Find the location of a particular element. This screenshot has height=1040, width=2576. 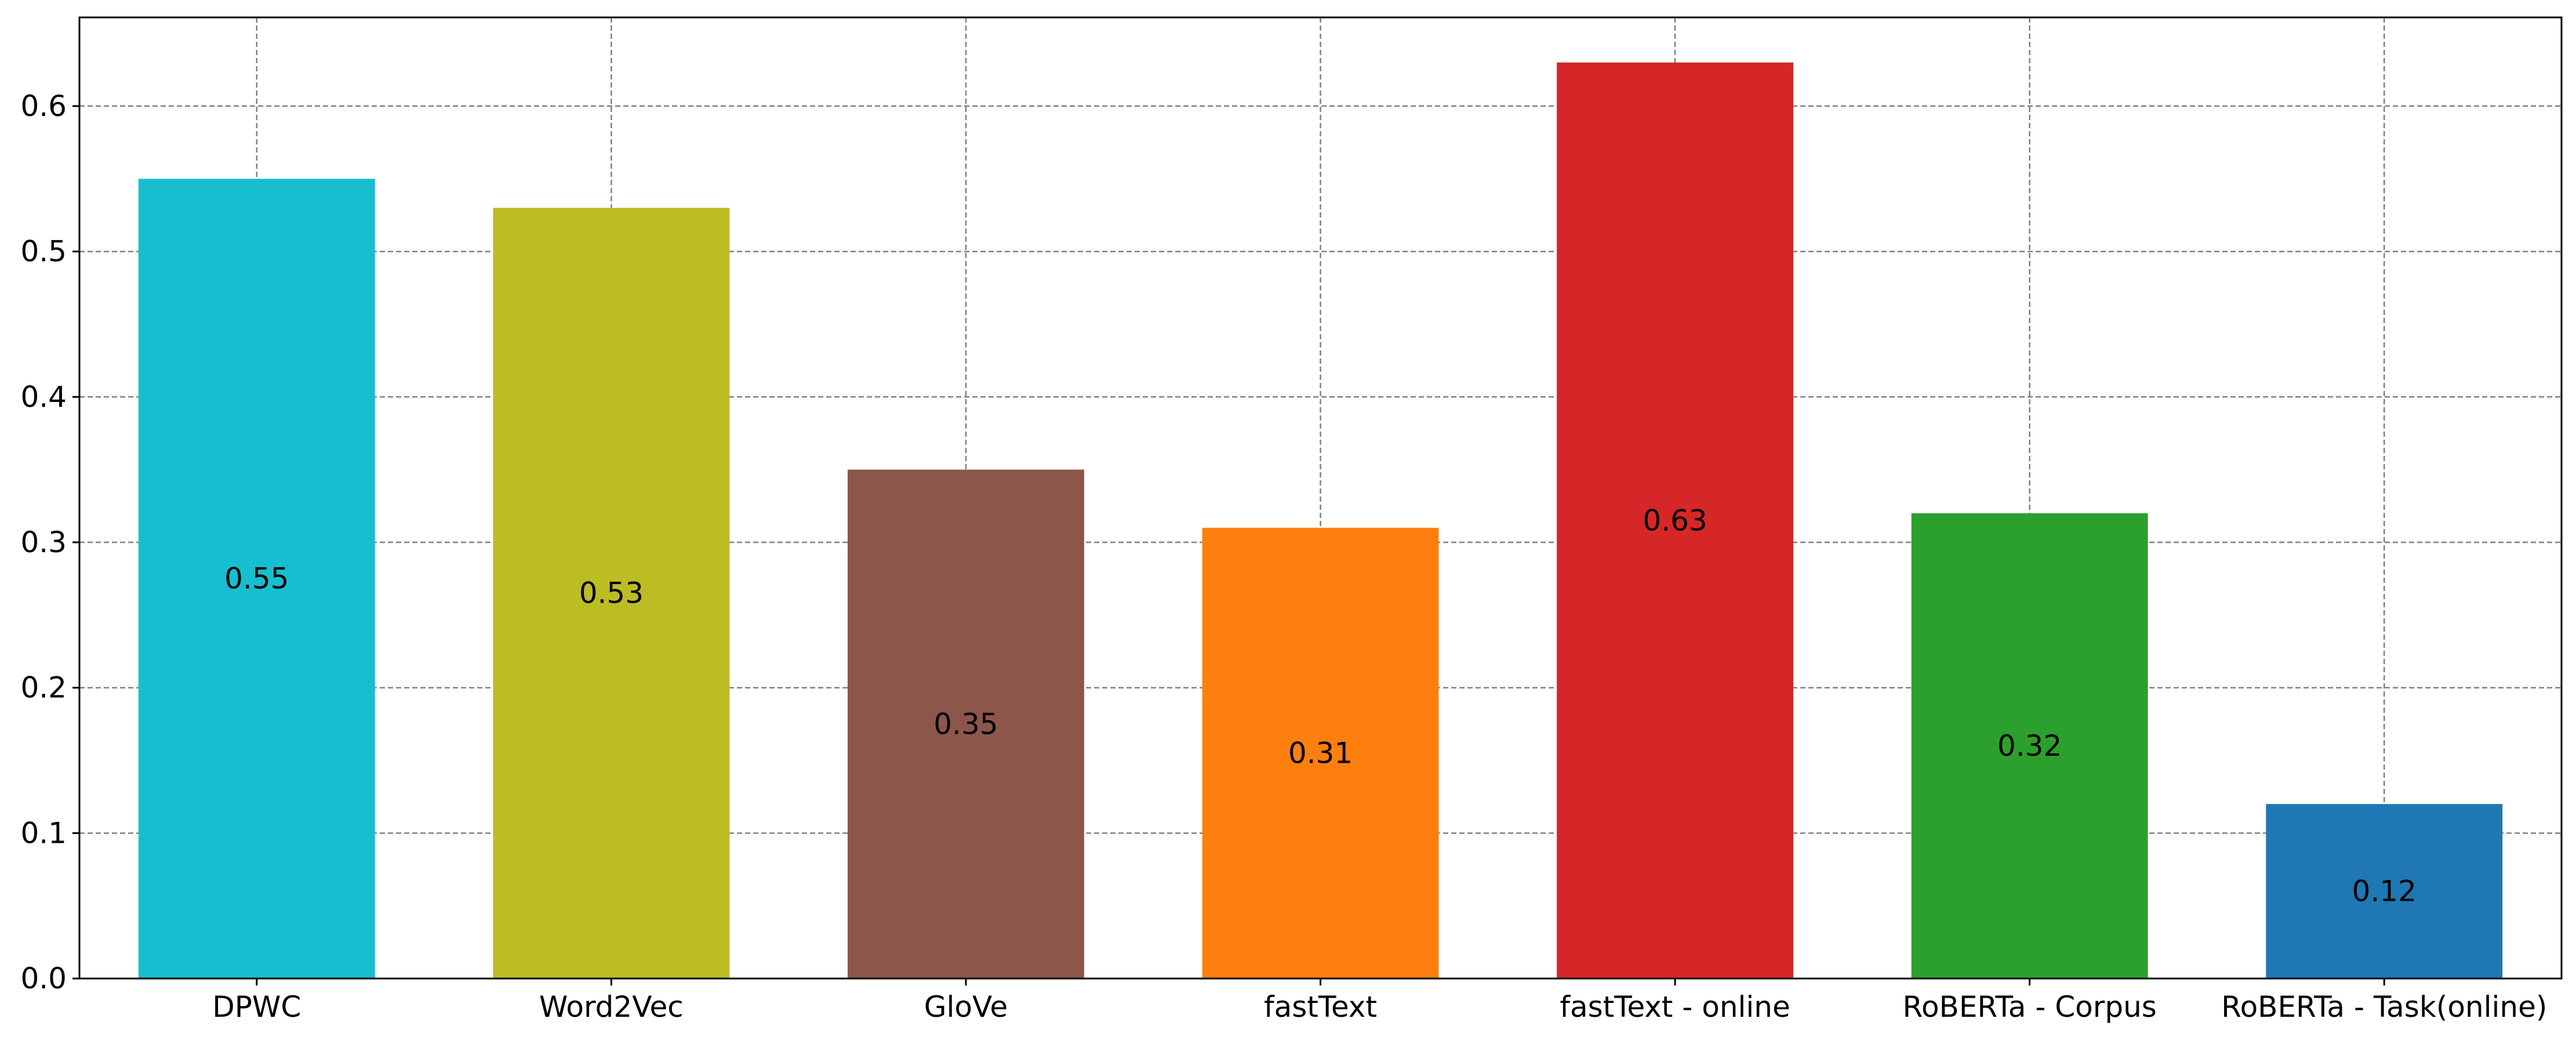

y-axis: 0.0 0.1 0.2 0.3 0.4 0.5 0.6 is located at coordinates (49, 542).